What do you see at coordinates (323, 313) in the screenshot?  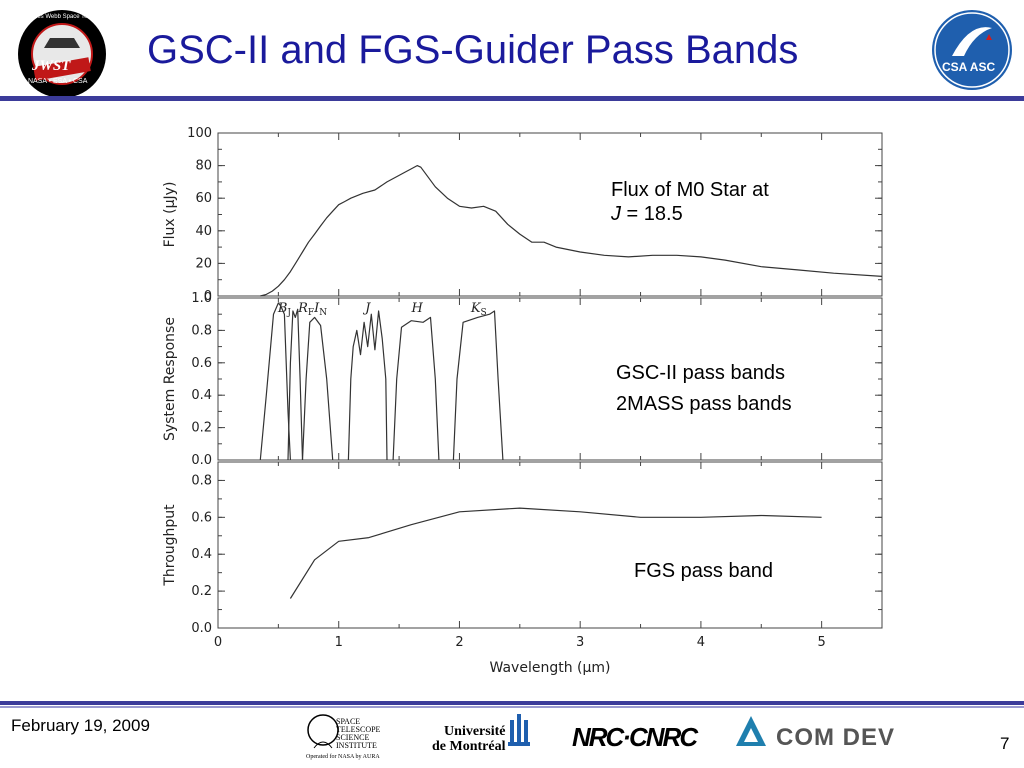 I see `band-label-sub: N` at bounding box center [323, 313].